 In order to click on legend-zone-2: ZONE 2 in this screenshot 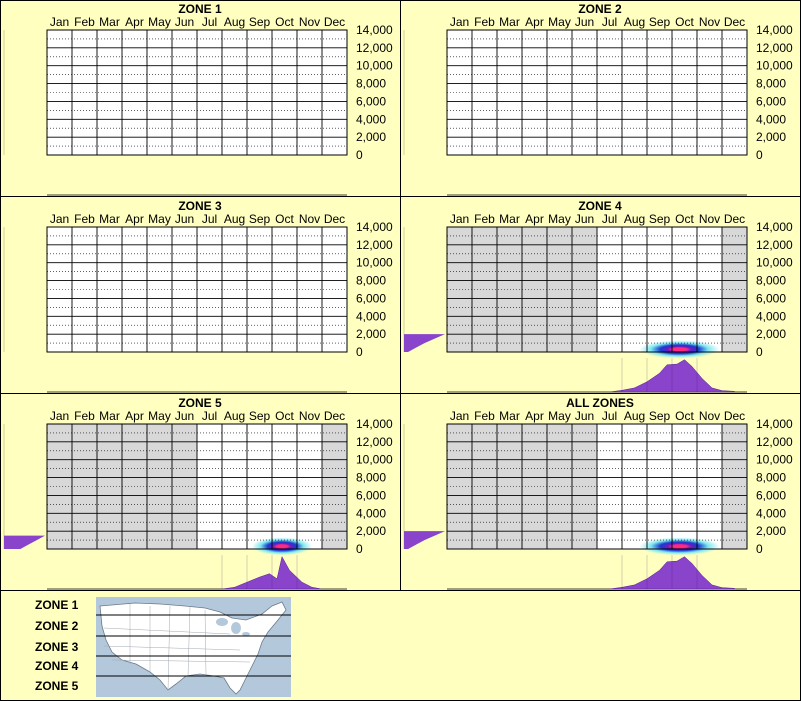, I will do `click(57, 626)`.